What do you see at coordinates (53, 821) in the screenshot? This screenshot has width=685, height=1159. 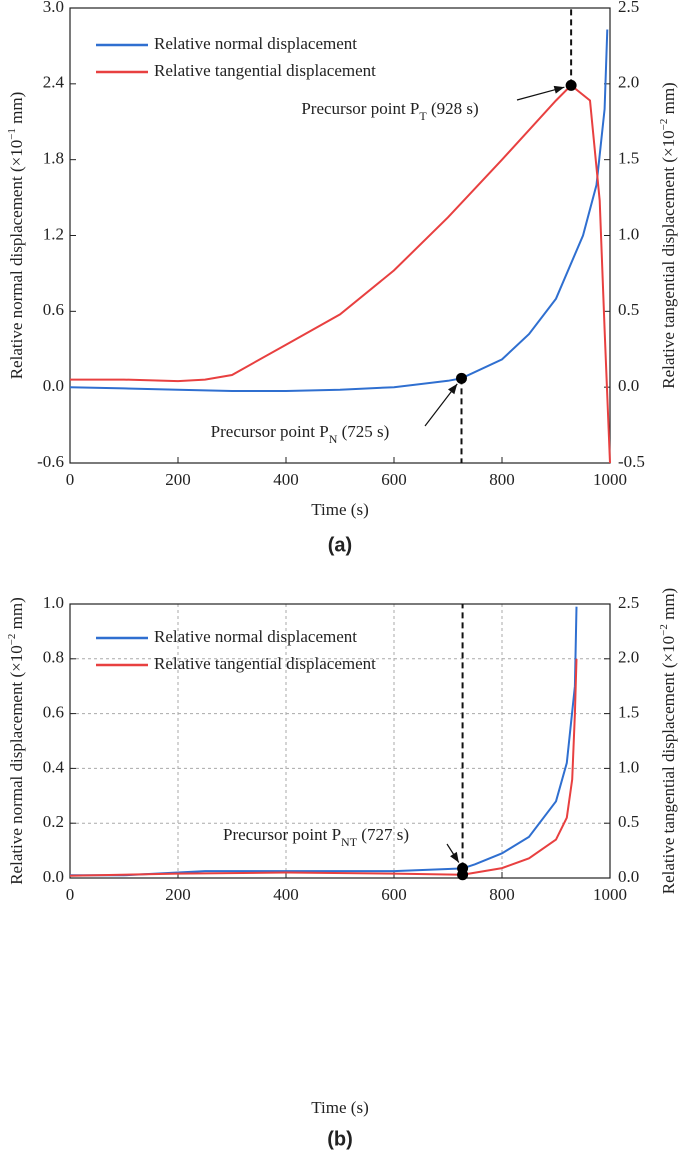 I see `y-tick-label: 0.2` at bounding box center [53, 821].